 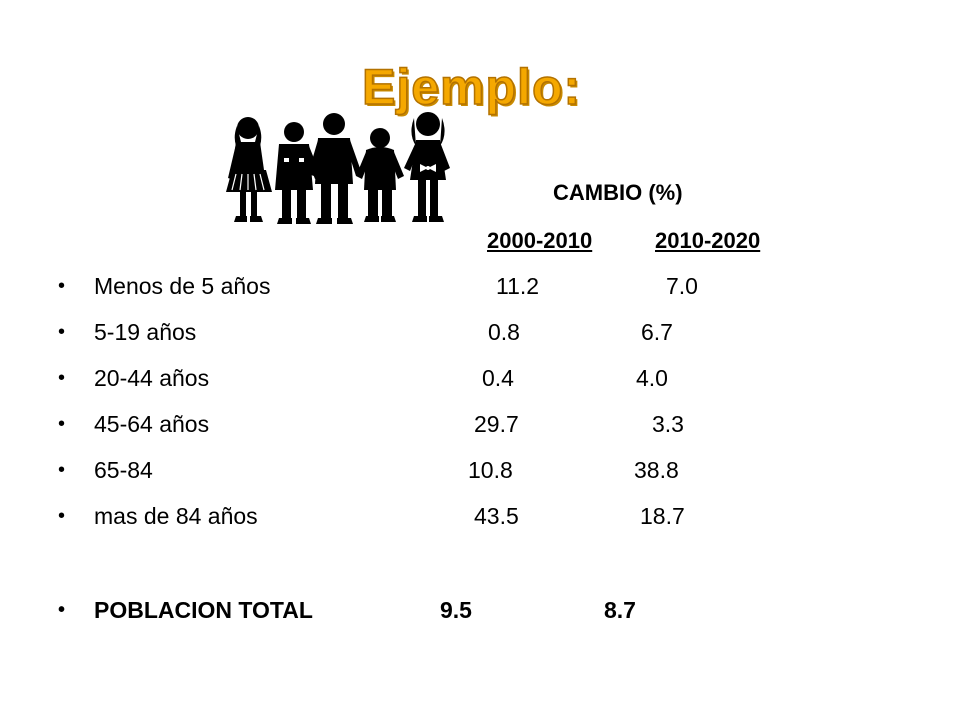 What do you see at coordinates (471, 87) in the screenshot?
I see `slide-title: Ejemplo:` at bounding box center [471, 87].